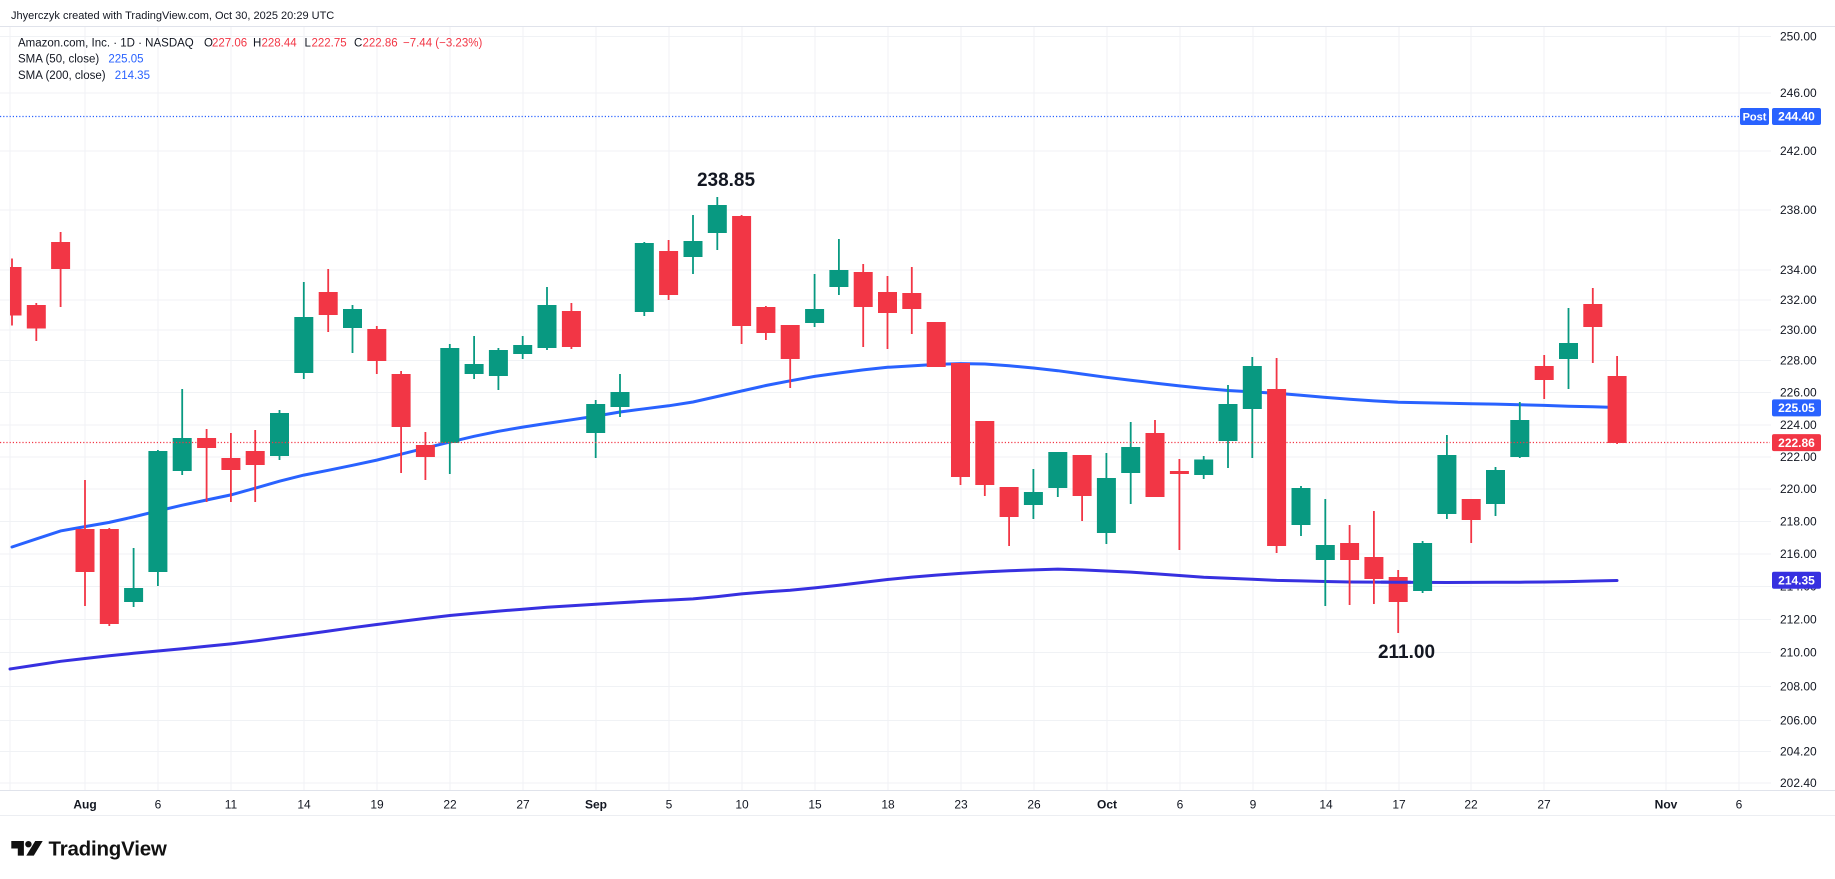 The width and height of the screenshot is (1835, 879). I want to click on svg-text: SMA (50, close), so click(58, 60).